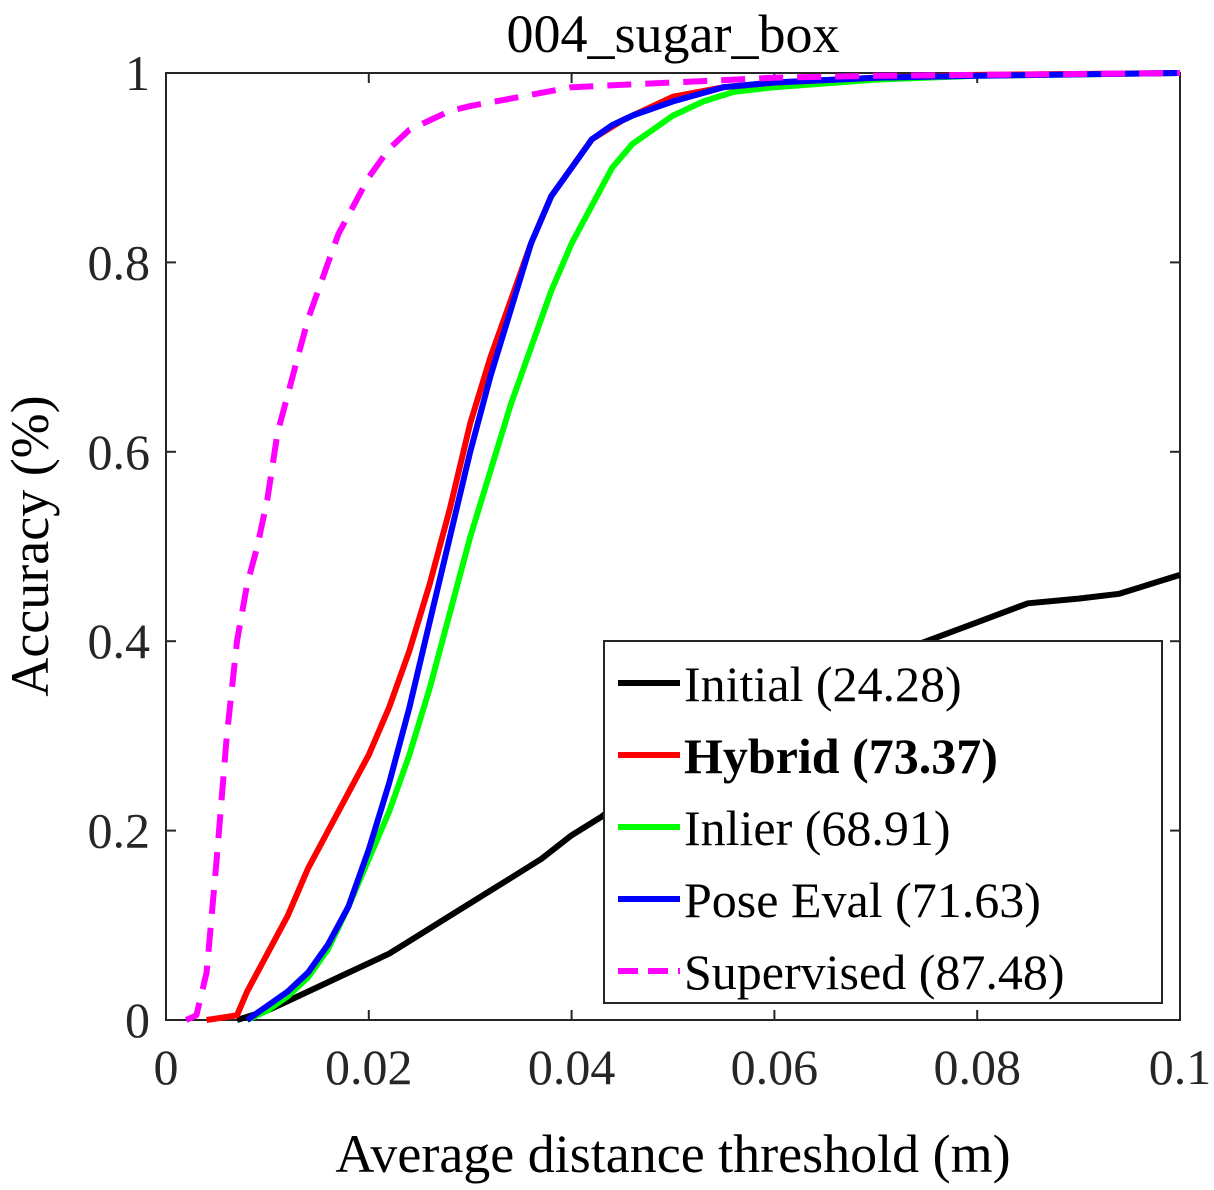 This screenshot has height=1190, width=1214. What do you see at coordinates (166, 1067) in the screenshot?
I see `x-tick-label: 0` at bounding box center [166, 1067].